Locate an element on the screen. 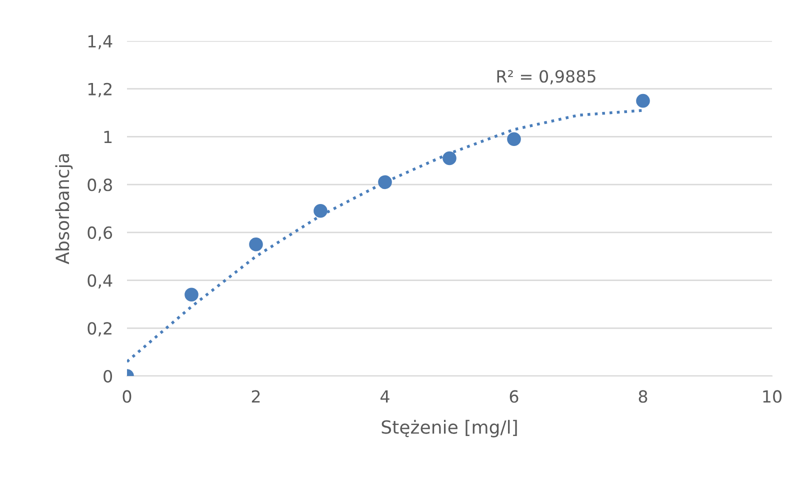 The height and width of the screenshot is (481, 799). x-tick-label: 6 is located at coordinates (514, 396).